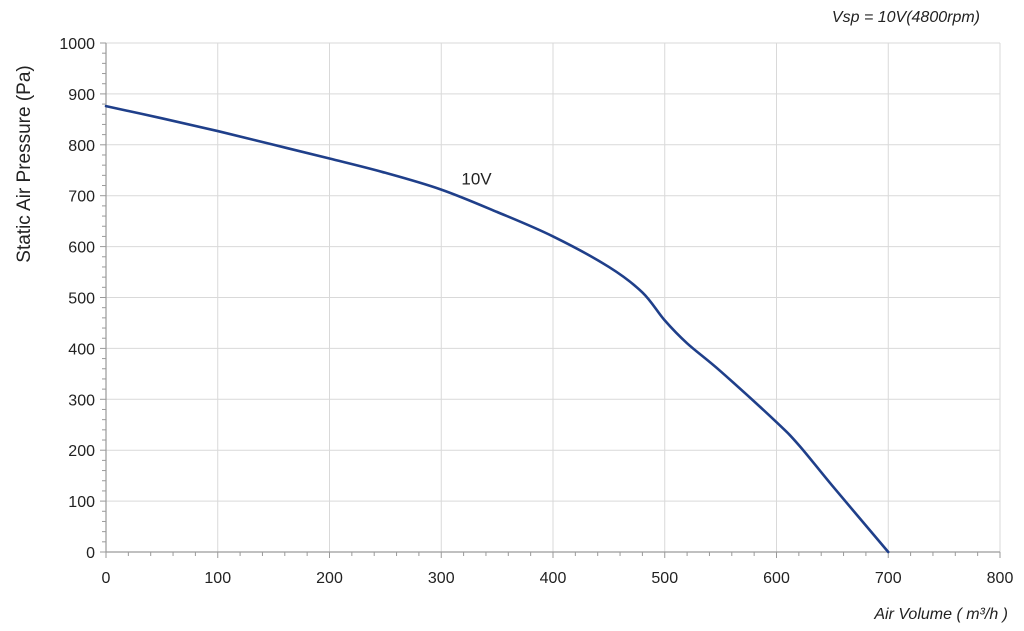 The width and height of the screenshot is (1024, 631). I want to click on y-tick-label: 400, so click(81, 349).